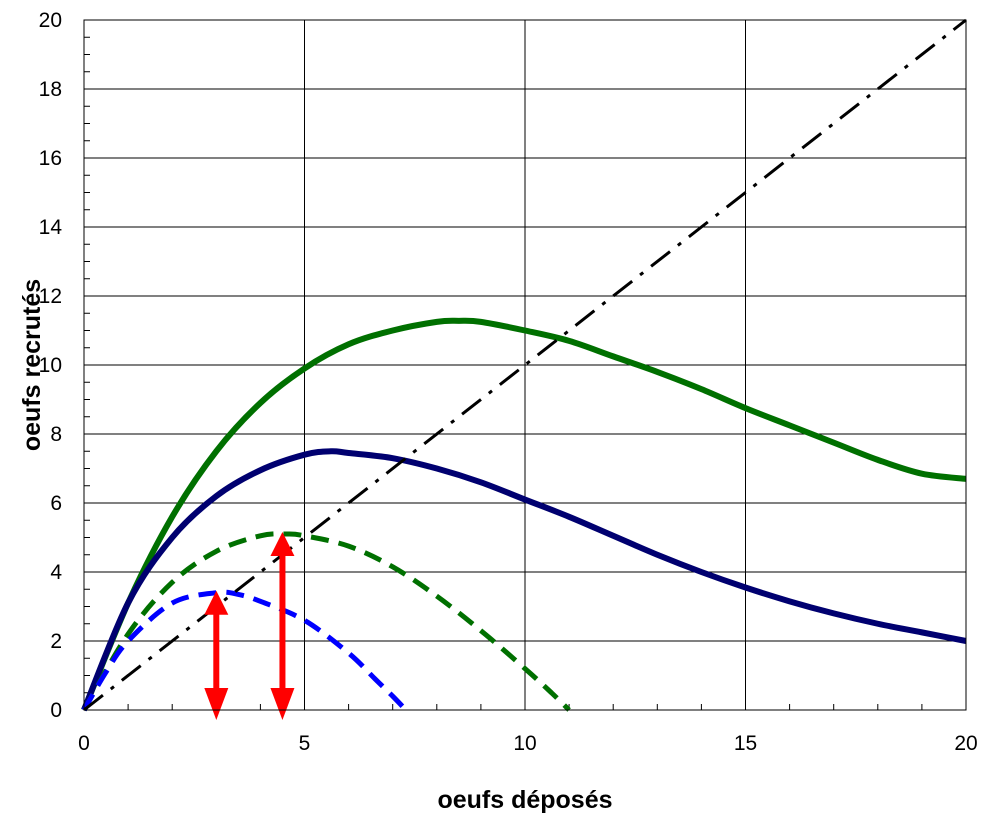 This screenshot has width=981, height=817. Describe the element at coordinates (84, 743) in the screenshot. I see `x-tick-label: 0` at that location.